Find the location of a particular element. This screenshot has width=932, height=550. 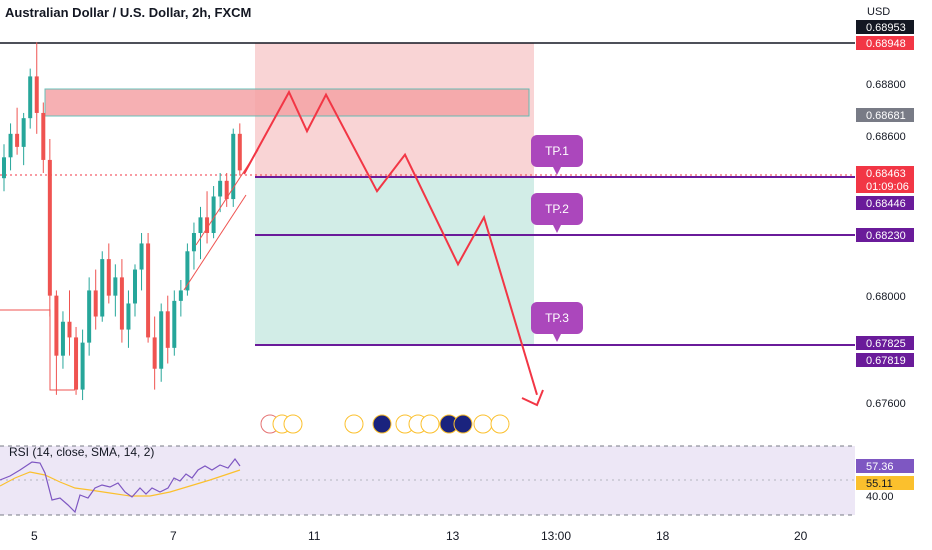

rsi-level-tick: 40.00 is located at coordinates (880, 497).